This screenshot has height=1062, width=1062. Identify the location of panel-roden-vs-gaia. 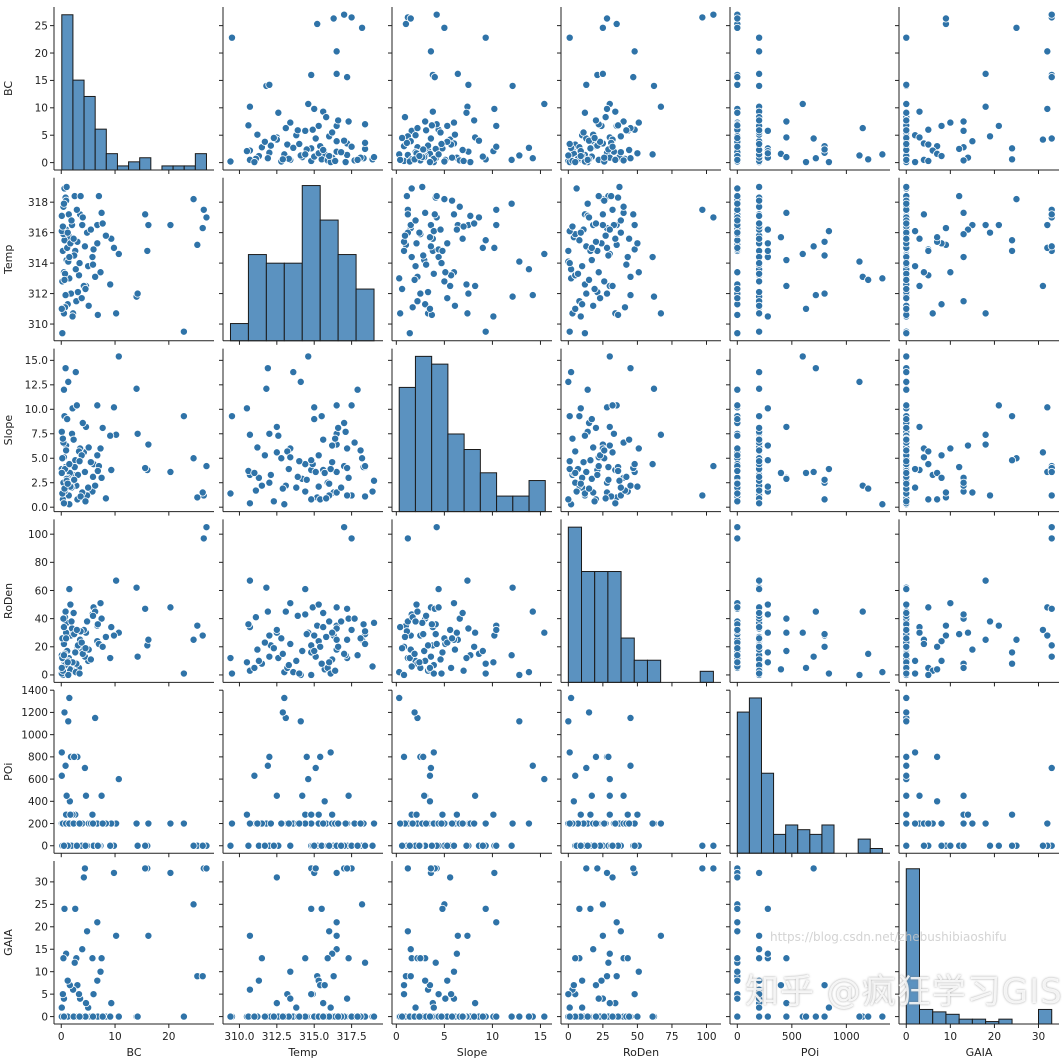
(977, 603).